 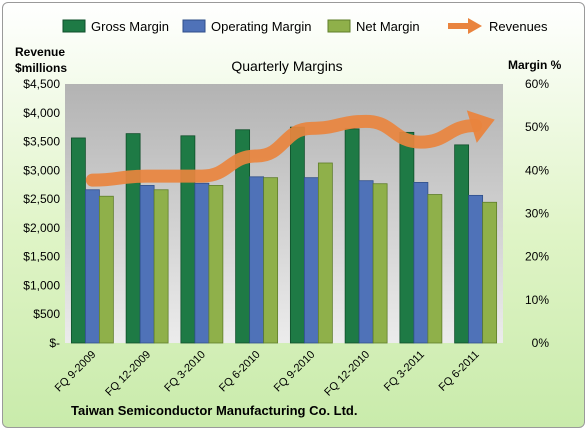 I want to click on y-left-tick-label: $500, so click(x=46, y=314).